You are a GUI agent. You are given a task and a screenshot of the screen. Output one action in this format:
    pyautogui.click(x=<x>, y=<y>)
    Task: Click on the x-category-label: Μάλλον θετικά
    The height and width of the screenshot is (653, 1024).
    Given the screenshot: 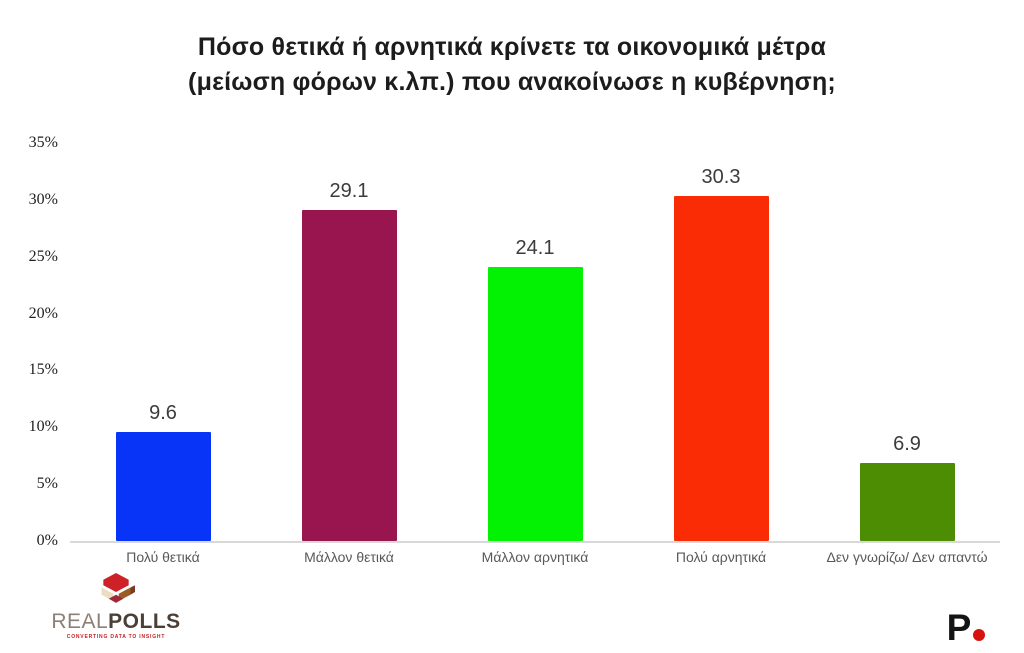 What is the action you would take?
    pyautogui.click(x=349, y=557)
    